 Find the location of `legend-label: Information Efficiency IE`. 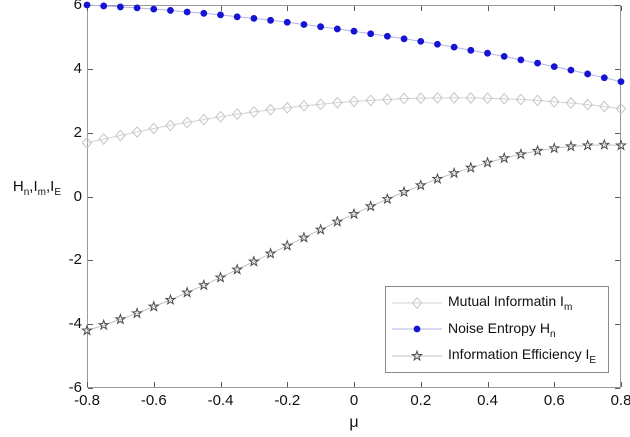

legend-label: Information Efficiency IE is located at coordinates (522, 355).